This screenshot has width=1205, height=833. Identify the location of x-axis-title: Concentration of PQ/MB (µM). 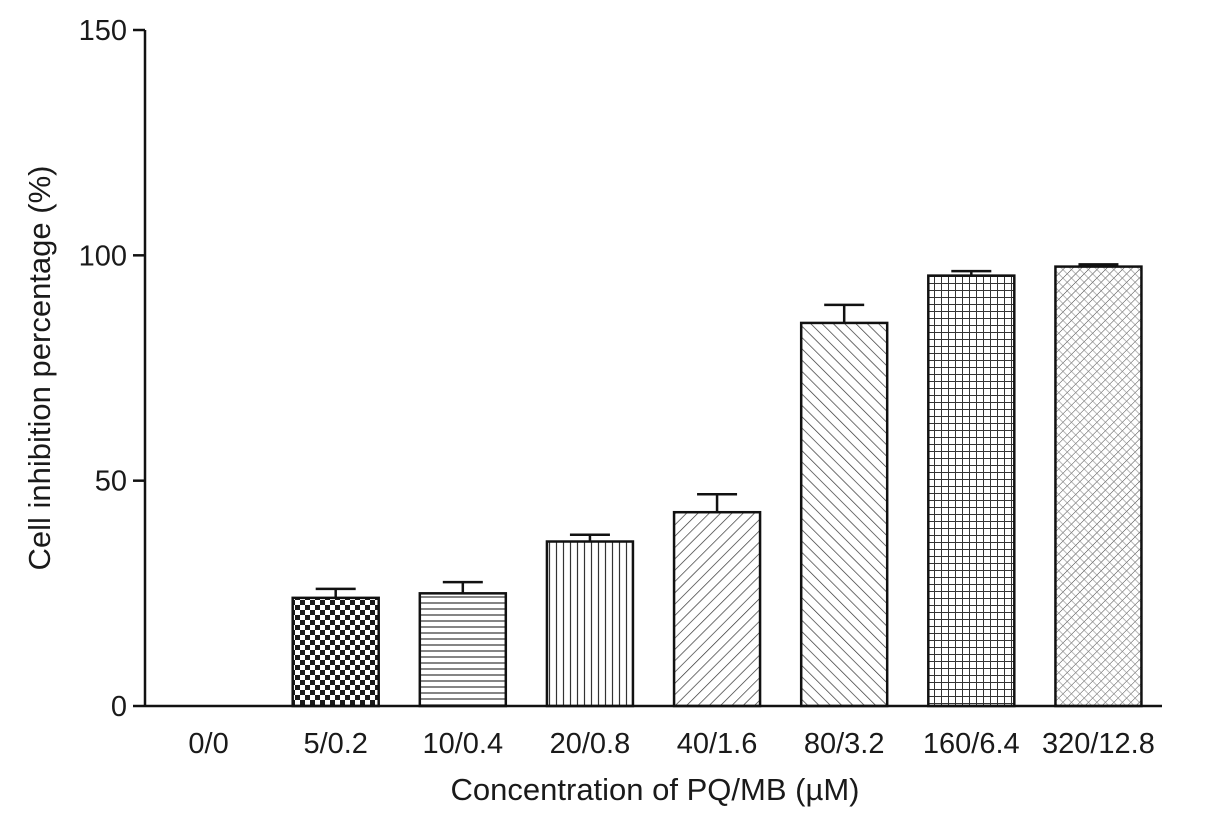
(655, 789).